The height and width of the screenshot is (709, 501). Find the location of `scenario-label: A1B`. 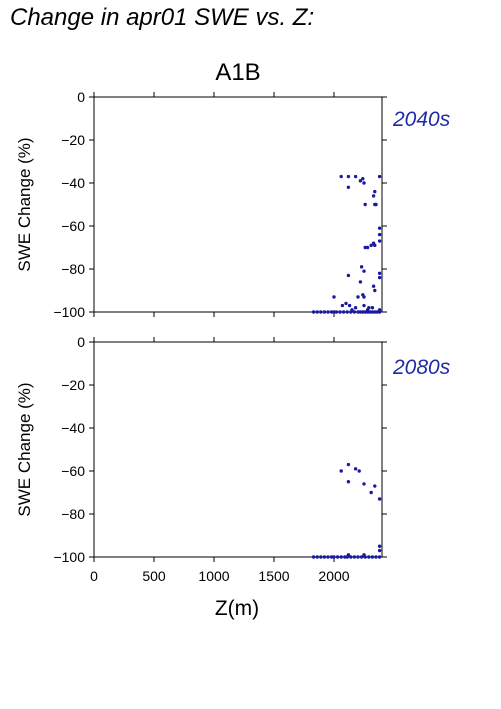

scenario-label: A1B is located at coordinates (237, 72).